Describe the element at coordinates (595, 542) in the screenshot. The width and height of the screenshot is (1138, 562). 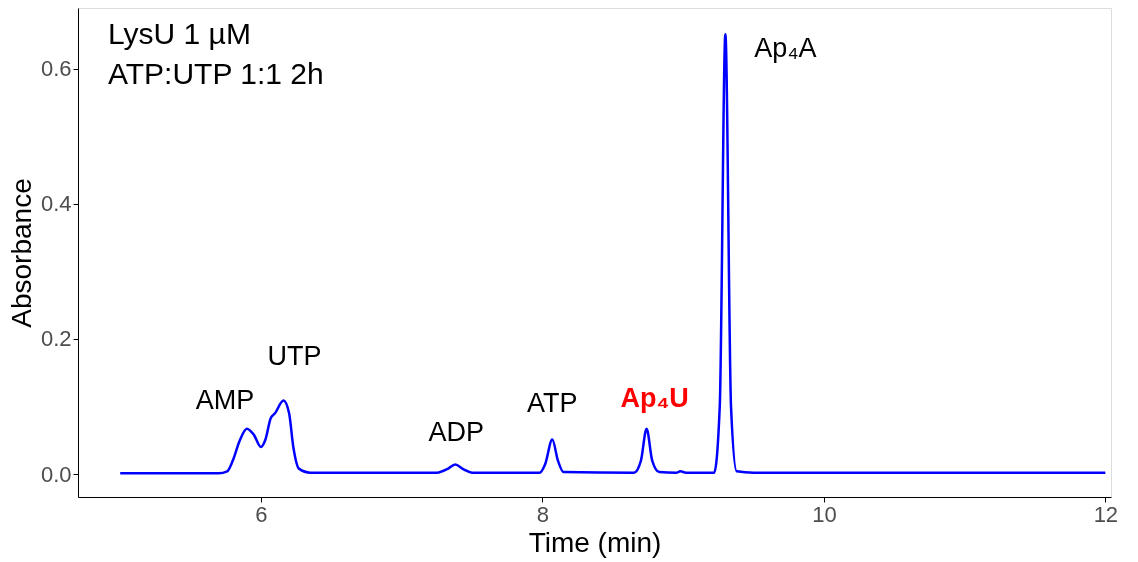
I see `x-axis-title: Time (min)` at that location.